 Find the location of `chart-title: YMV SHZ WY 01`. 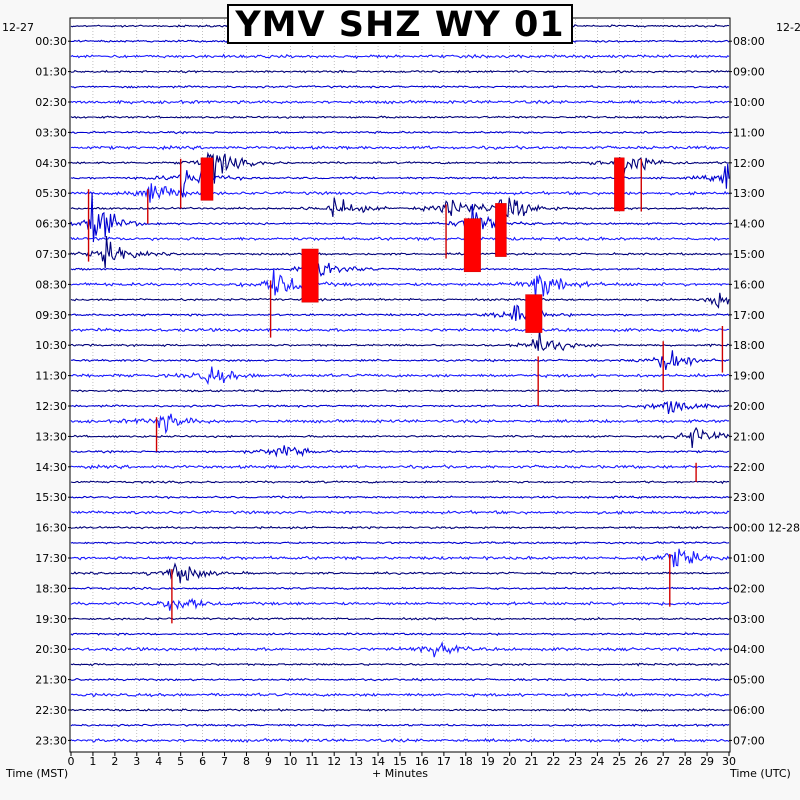

chart-title: YMV SHZ WY 01 is located at coordinates (400, 24).